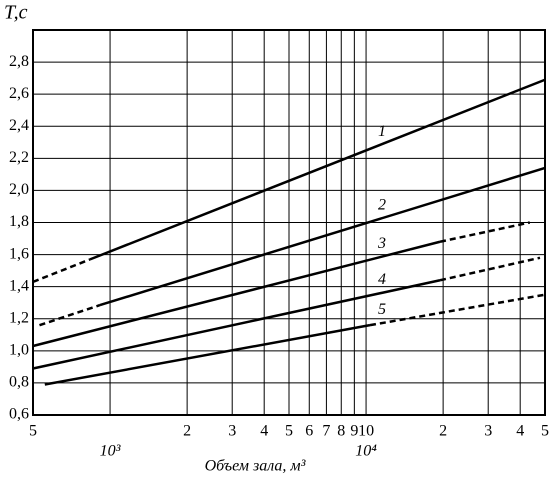  What do you see at coordinates (19, 350) in the screenshot?
I see `y-tick-label: 1,0` at bounding box center [19, 350].